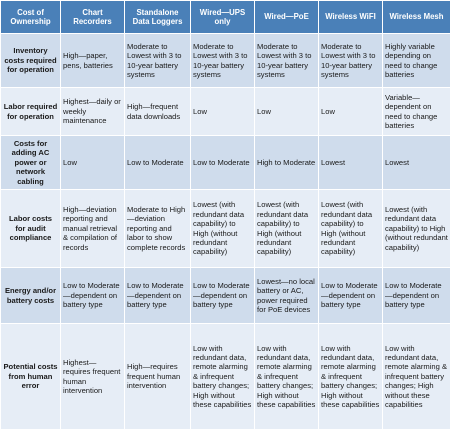 Image resolution: width=450 pixels, height=430 pixels. Describe the element at coordinates (31, 229) in the screenshot. I see `row-header: Labor costs for audit compliance` at that location.